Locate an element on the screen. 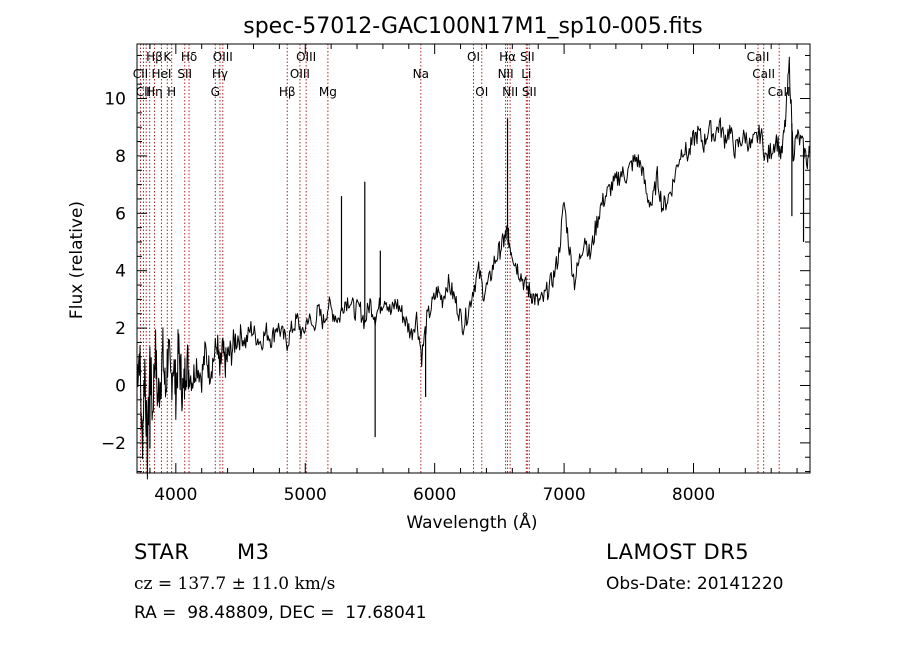 This screenshot has height=649, width=900. spectral-line-label: Na is located at coordinates (421, 74).